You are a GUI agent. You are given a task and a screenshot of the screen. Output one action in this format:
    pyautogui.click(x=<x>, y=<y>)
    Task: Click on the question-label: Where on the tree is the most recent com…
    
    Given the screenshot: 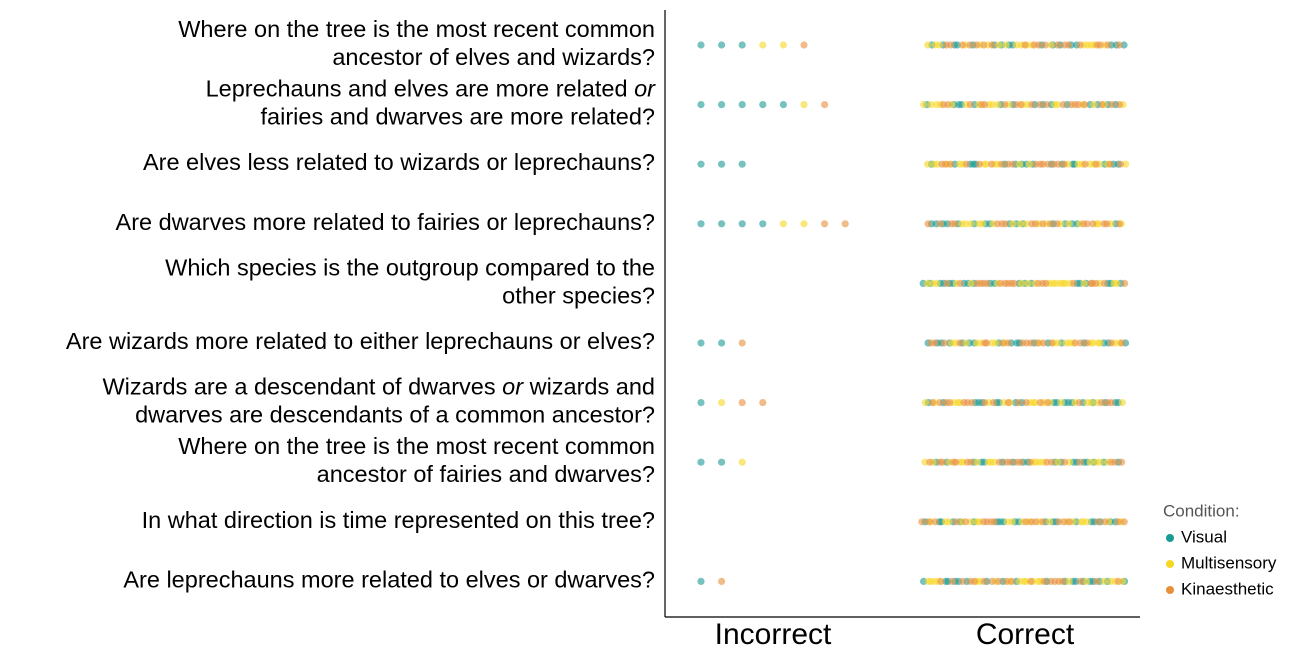 What is the action you would take?
    pyautogui.click(x=416, y=29)
    